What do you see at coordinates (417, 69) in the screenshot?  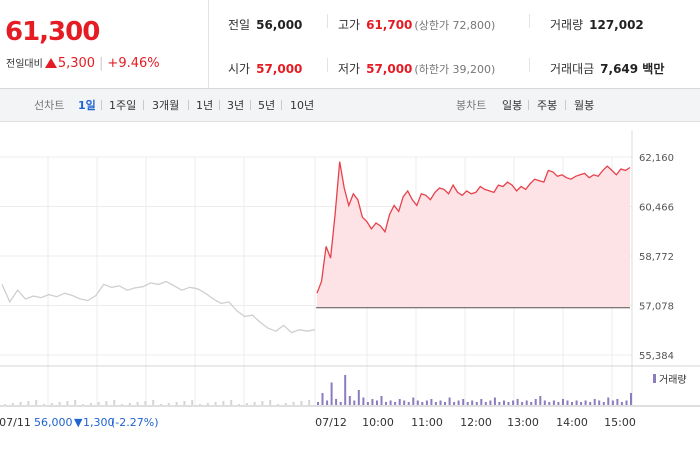 I see `stat-low: 저가 57,000 (하한가 39,200)` at bounding box center [417, 69].